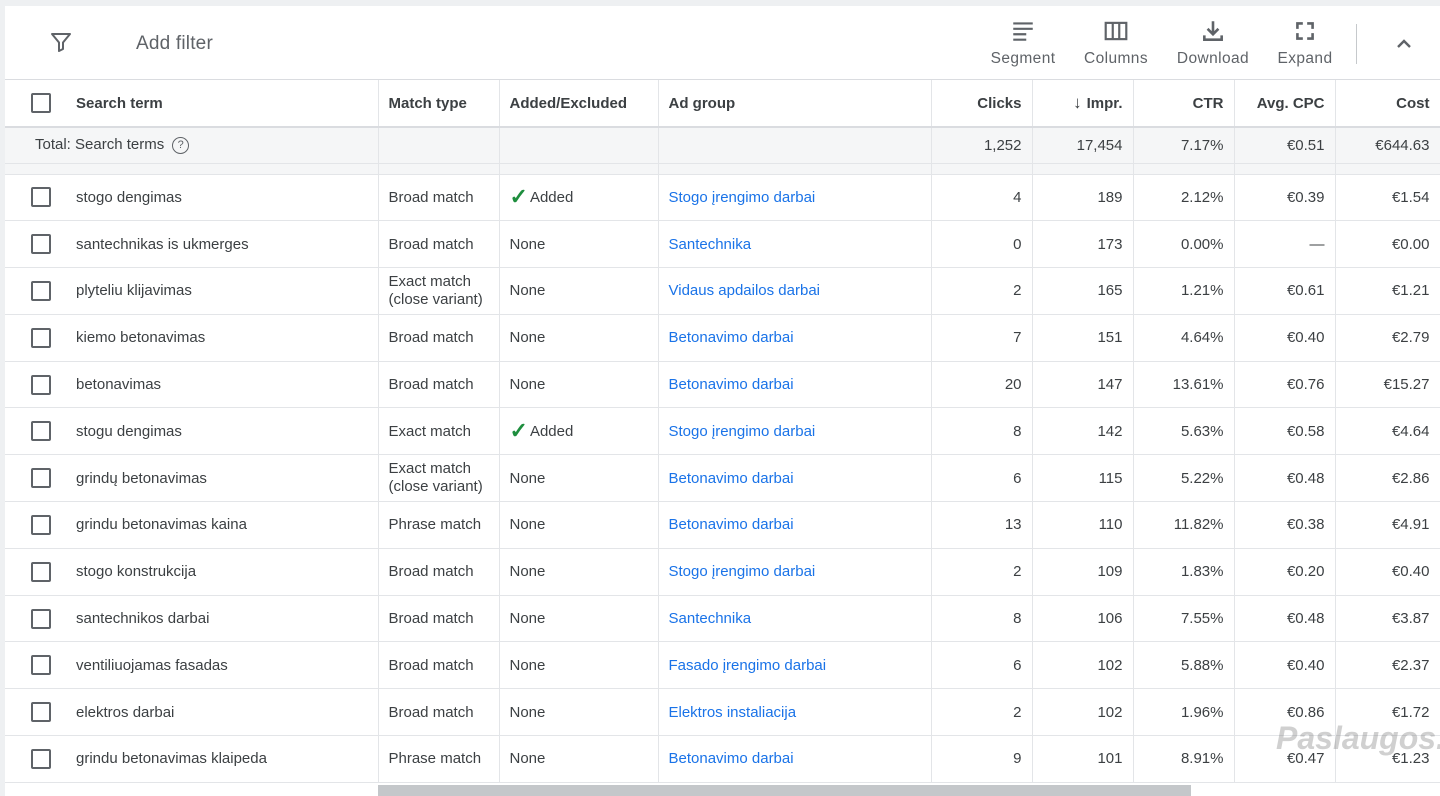 This screenshot has height=796, width=1440. Describe the element at coordinates (784, 790) in the screenshot. I see `horizontal-scrollbar` at that location.